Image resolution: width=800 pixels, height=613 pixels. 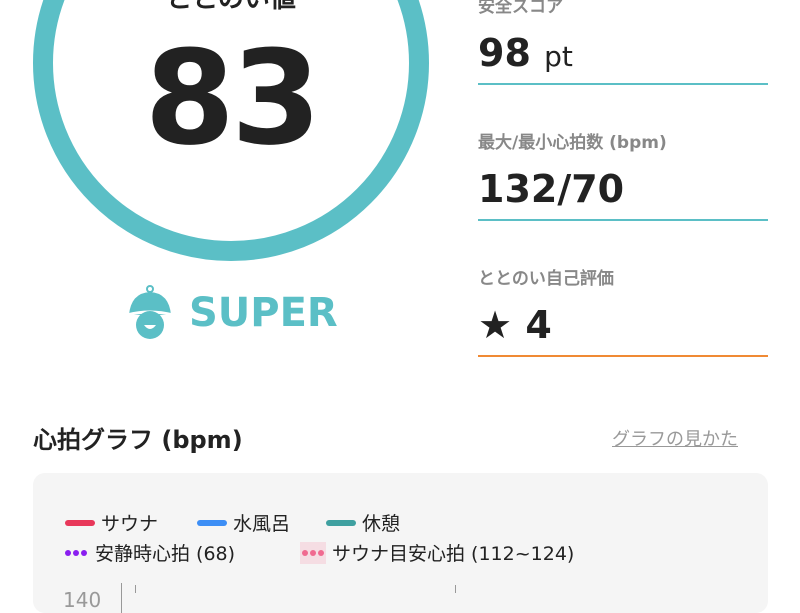 I want to click on stat-label: ととのい自己評価, so click(x=546, y=279).